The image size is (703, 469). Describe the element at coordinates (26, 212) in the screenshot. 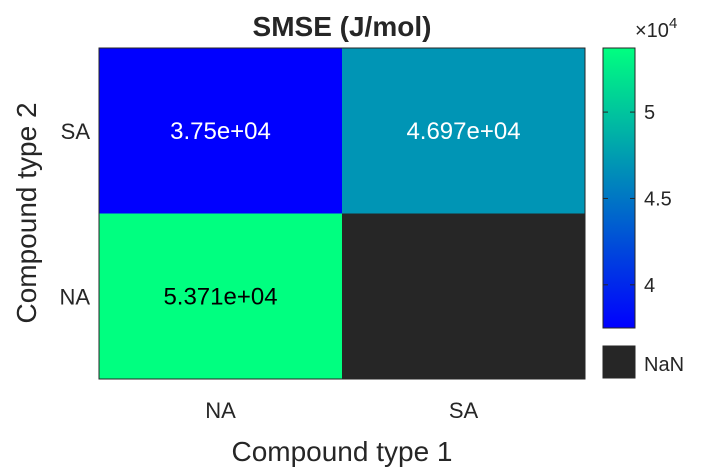

I see `y-axis-label: Compound type 2` at that location.